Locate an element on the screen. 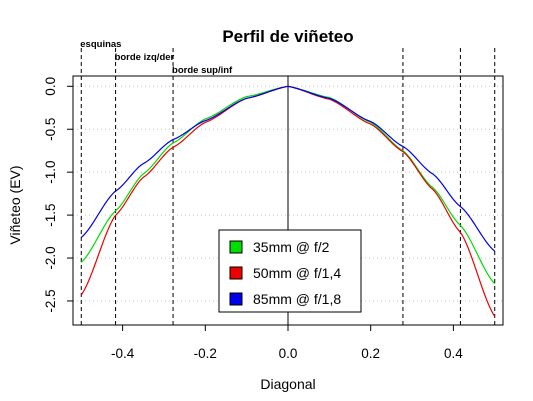 This screenshot has width=533, height=401. x-tick-label-2: 0.0 is located at coordinates (288, 353).